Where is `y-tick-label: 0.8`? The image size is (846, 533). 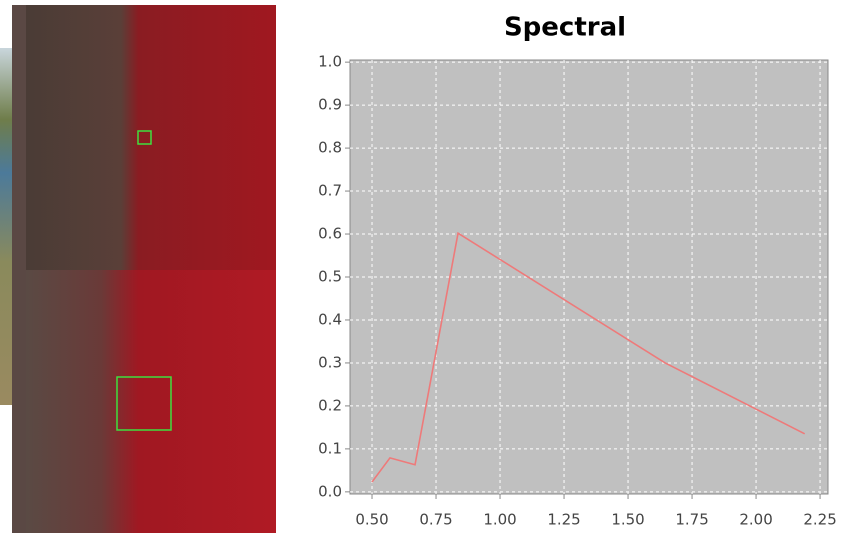 y-tick-label: 0.8 is located at coordinates (330, 148).